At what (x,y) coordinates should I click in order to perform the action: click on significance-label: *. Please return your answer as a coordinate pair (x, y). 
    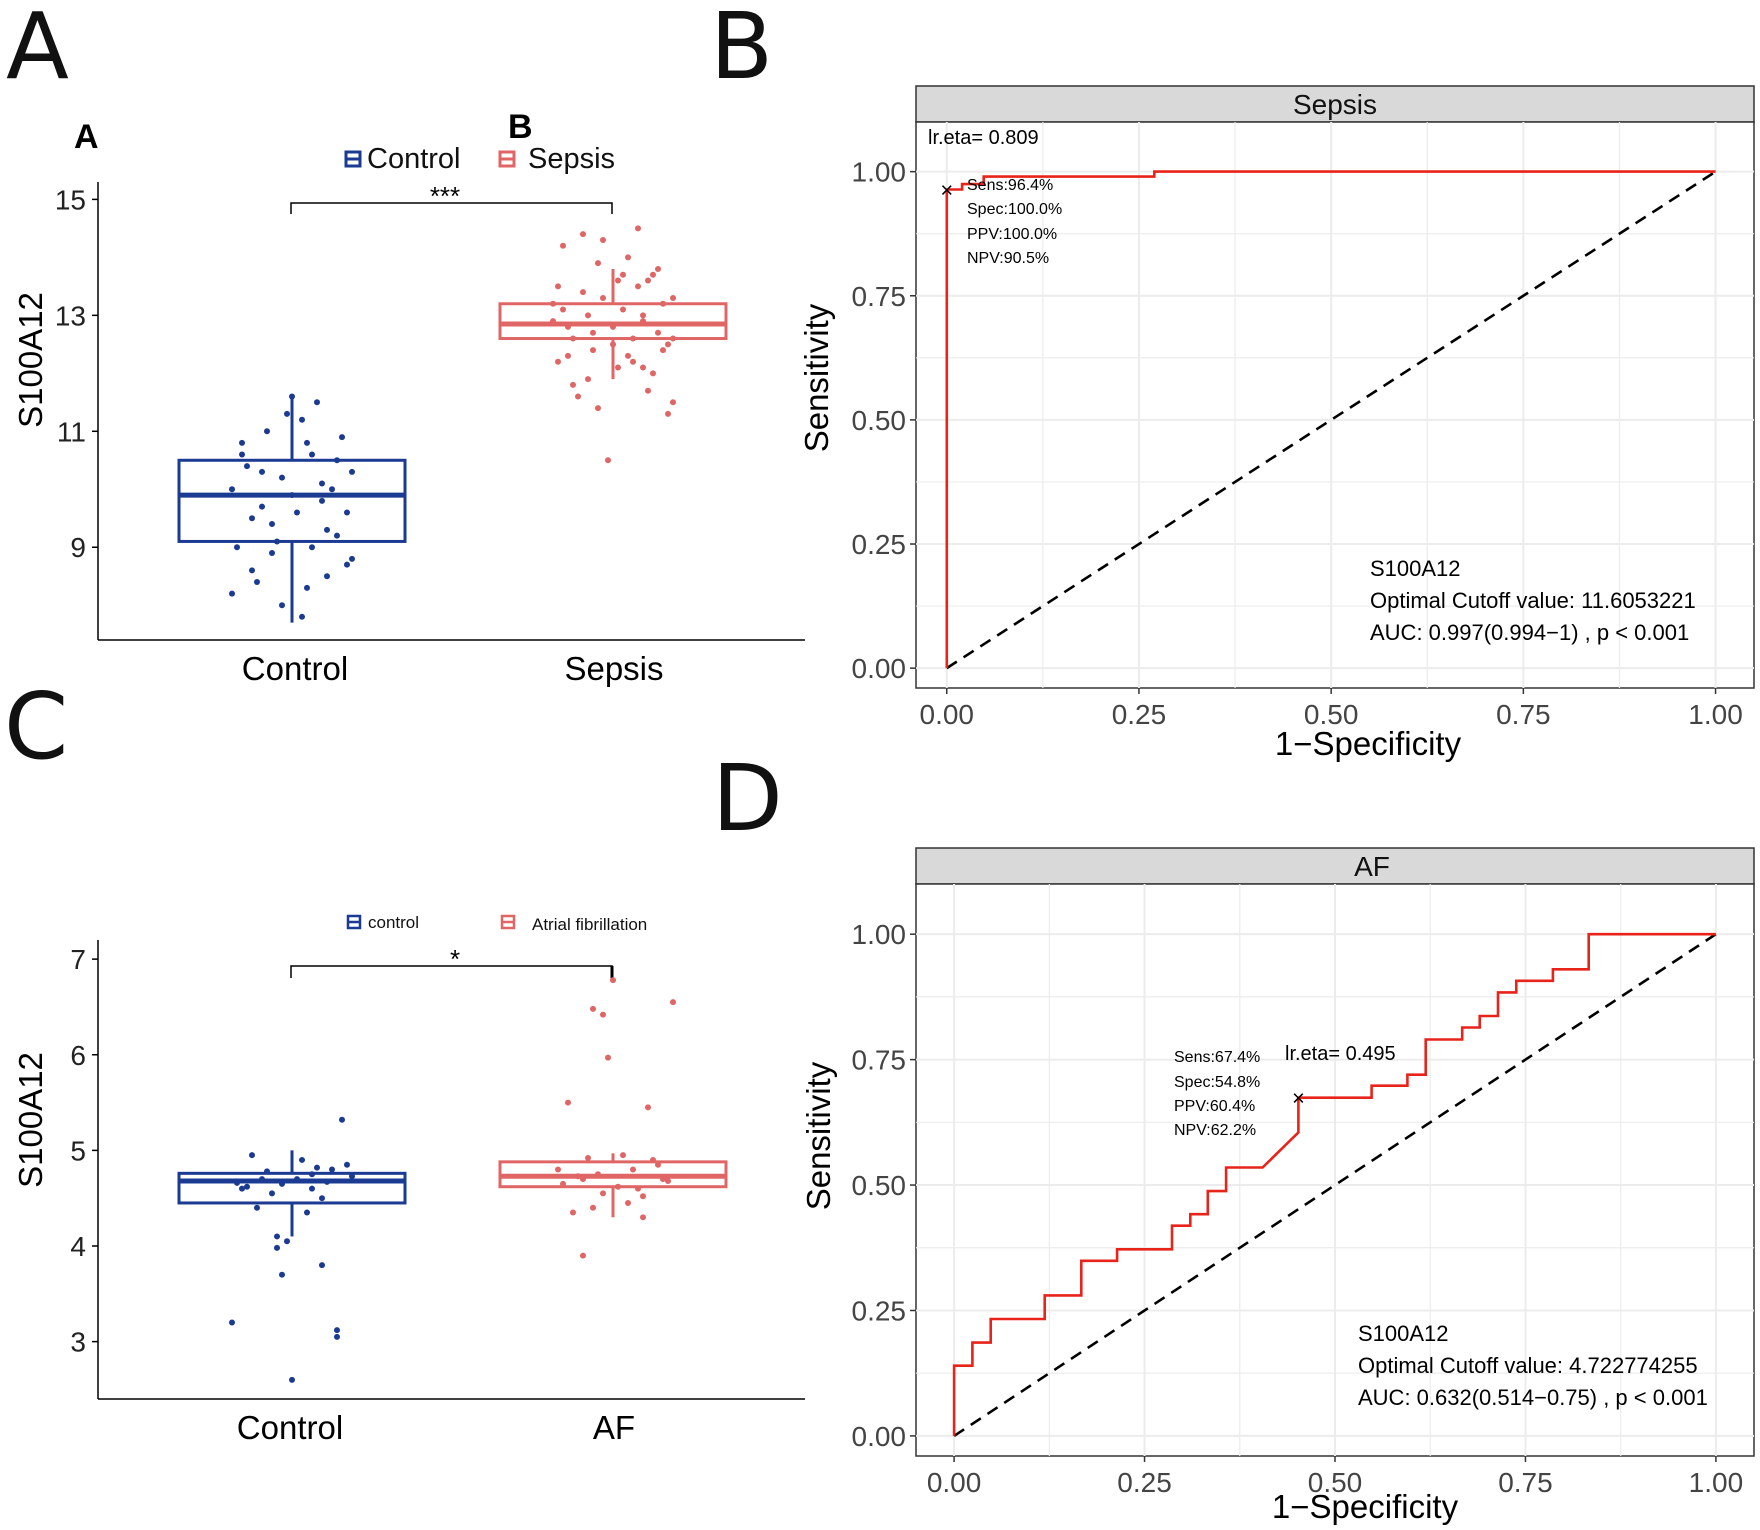
    Looking at the image, I should click on (455, 959).